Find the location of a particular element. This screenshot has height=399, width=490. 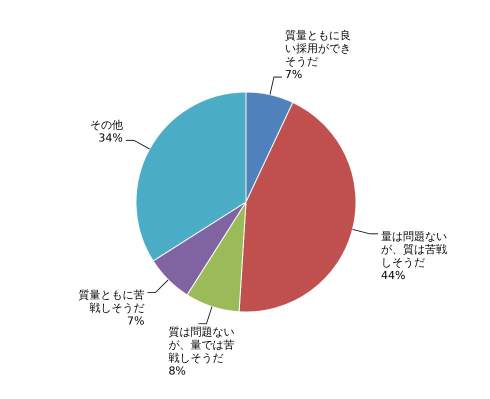

data-label: 34% is located at coordinates (110, 137).